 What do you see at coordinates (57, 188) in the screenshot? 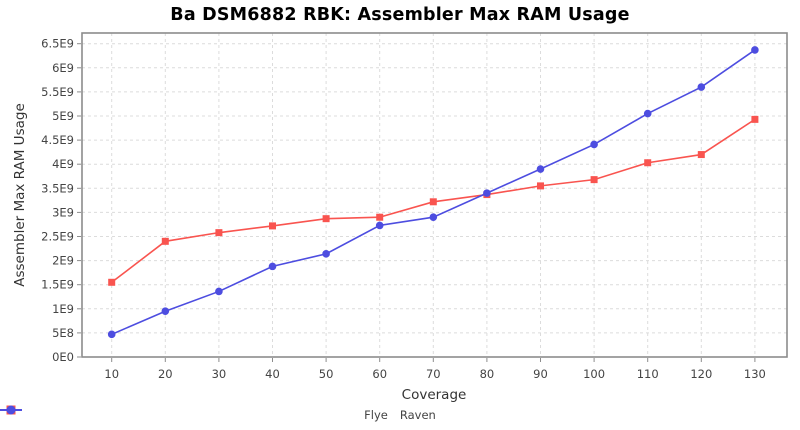
I see `svg-text: 3.5E9` at bounding box center [57, 188].